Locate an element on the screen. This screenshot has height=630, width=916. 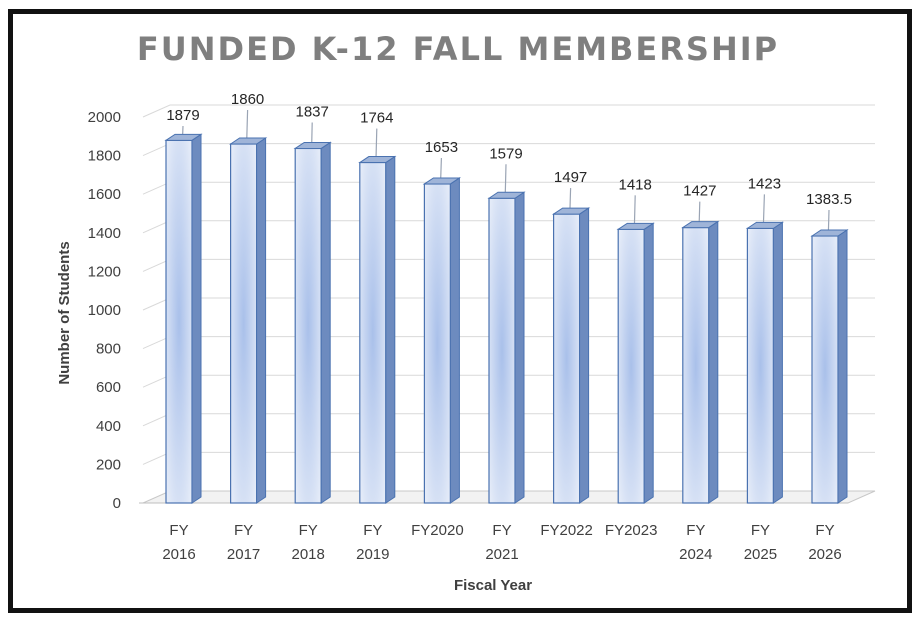
data-label: 1860 is located at coordinates (247, 99).